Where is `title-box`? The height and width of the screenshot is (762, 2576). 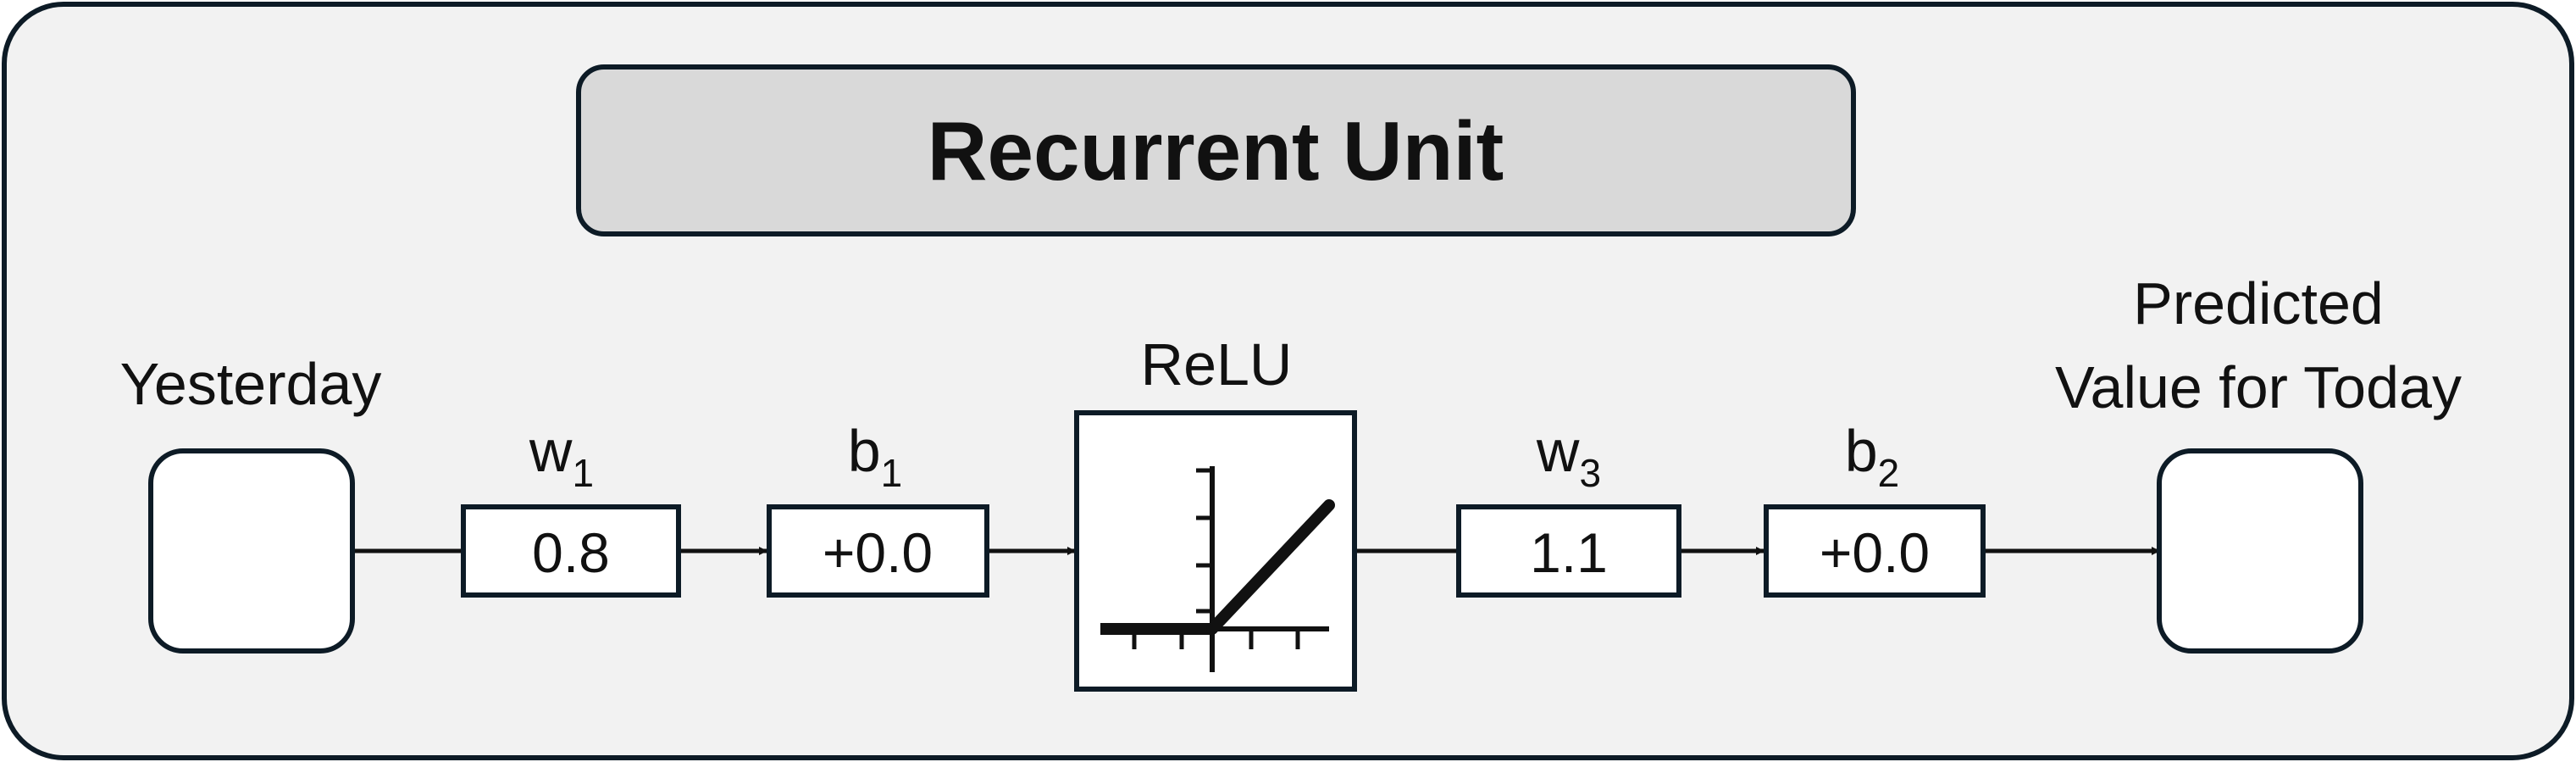
title-box is located at coordinates (1216, 150).